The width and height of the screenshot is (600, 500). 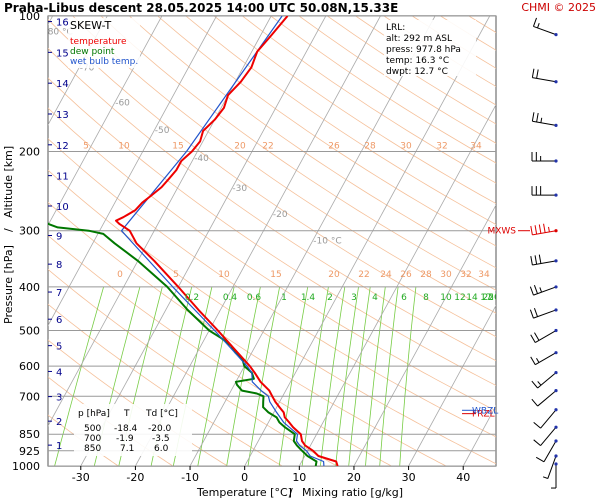 What do you see at coordinates (558, 7) in the screenshot?
I see `copyright: CHMI © 2025` at bounding box center [558, 7].